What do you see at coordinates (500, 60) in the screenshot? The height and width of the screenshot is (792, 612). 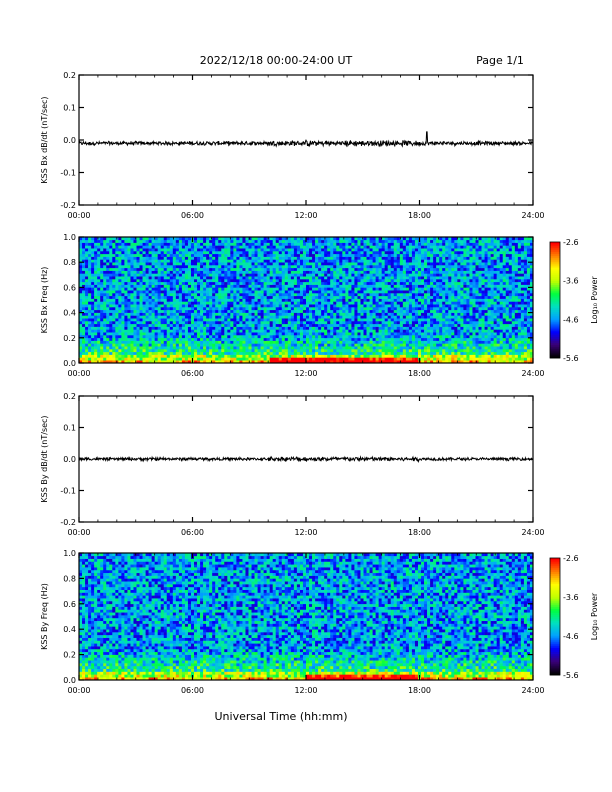 I see `page-indicator: Page 1/1` at bounding box center [500, 60].